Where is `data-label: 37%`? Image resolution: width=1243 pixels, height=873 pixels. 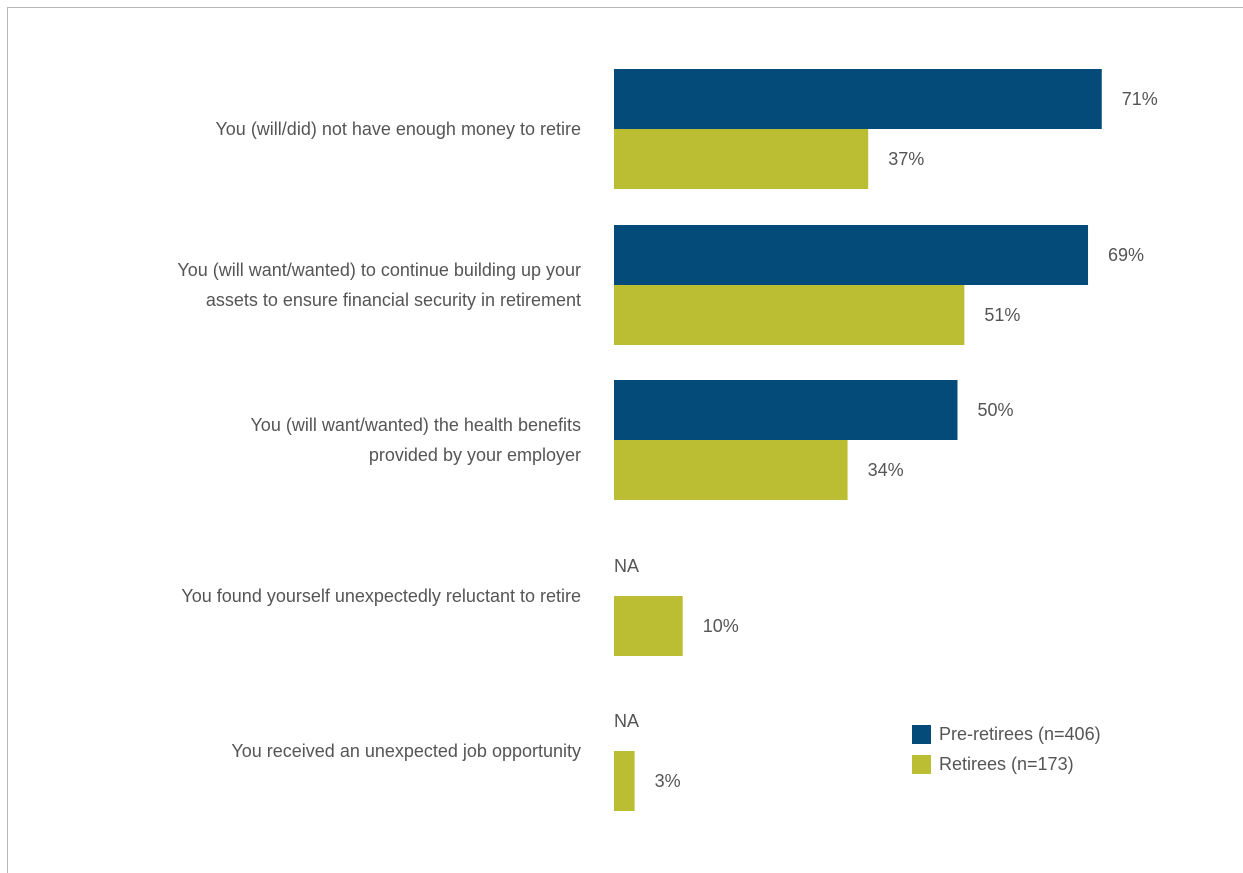
data-label: 37% is located at coordinates (906, 159).